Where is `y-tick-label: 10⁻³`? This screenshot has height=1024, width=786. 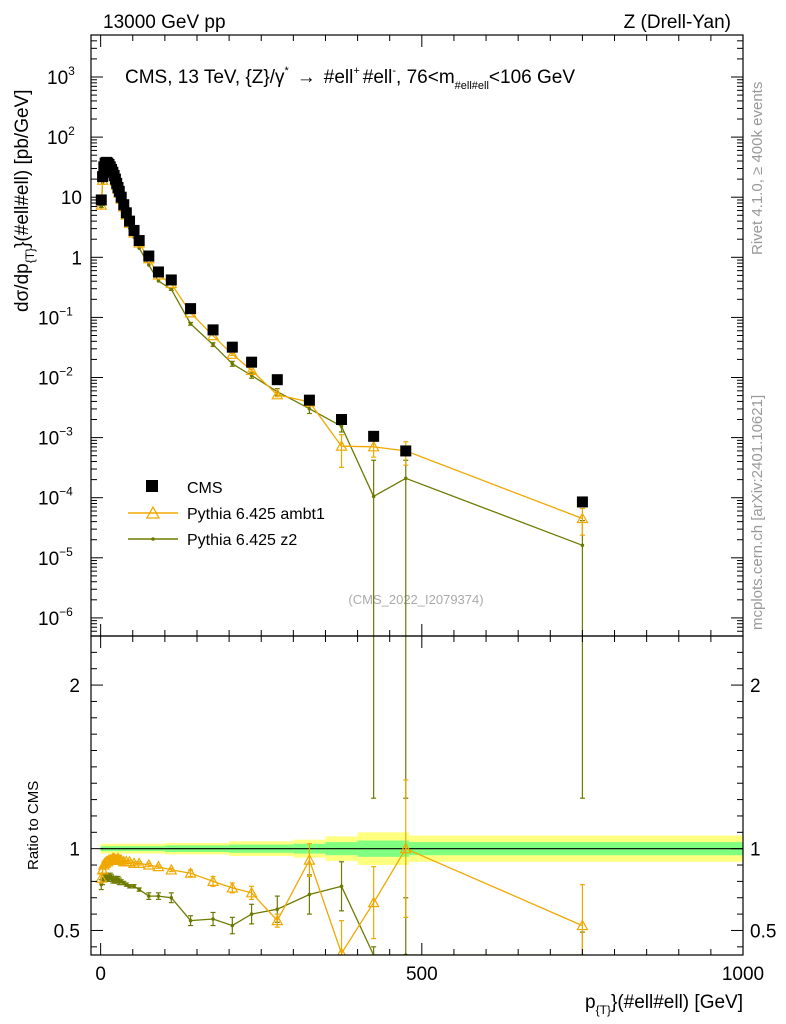 y-tick-label: 10⁻³ is located at coordinates (55, 437).